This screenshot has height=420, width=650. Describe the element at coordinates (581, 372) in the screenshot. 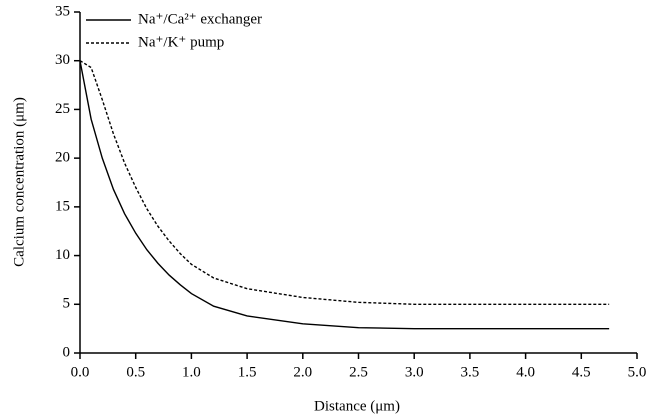

I see `x-tick-label: 4.5` at that location.